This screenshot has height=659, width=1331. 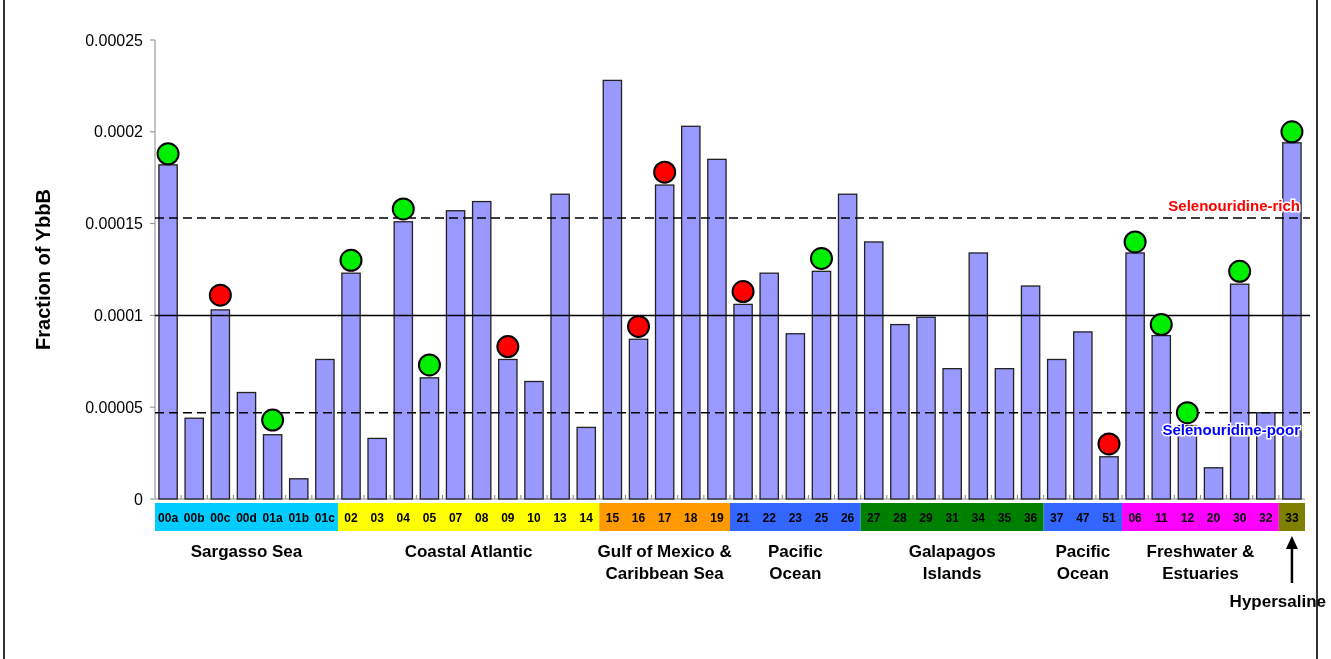 I want to click on x-tick-label: 35, so click(x=1004, y=518).